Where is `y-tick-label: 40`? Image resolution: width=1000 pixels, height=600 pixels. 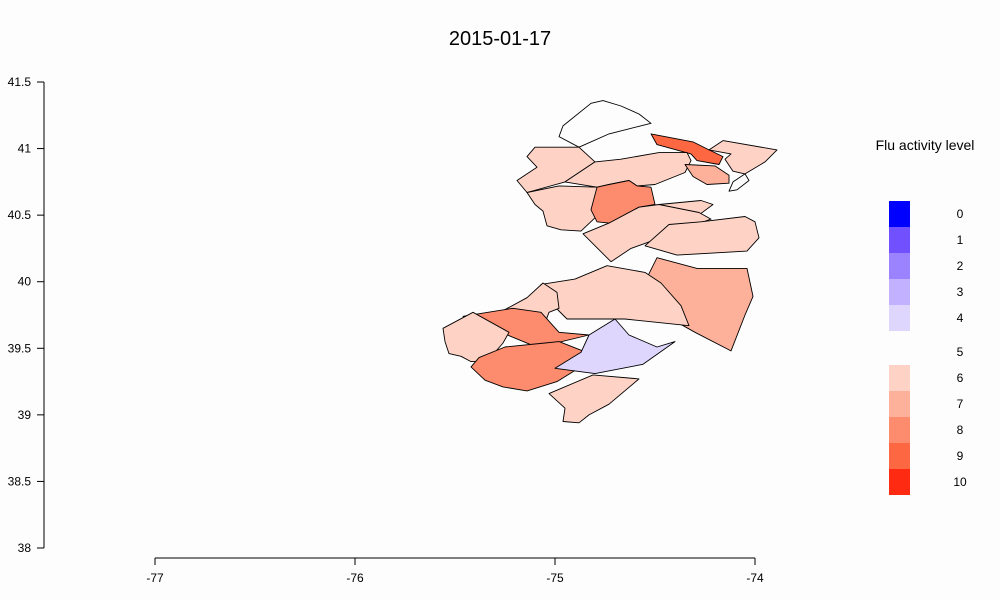
y-tick-label: 40 is located at coordinates (25, 282).